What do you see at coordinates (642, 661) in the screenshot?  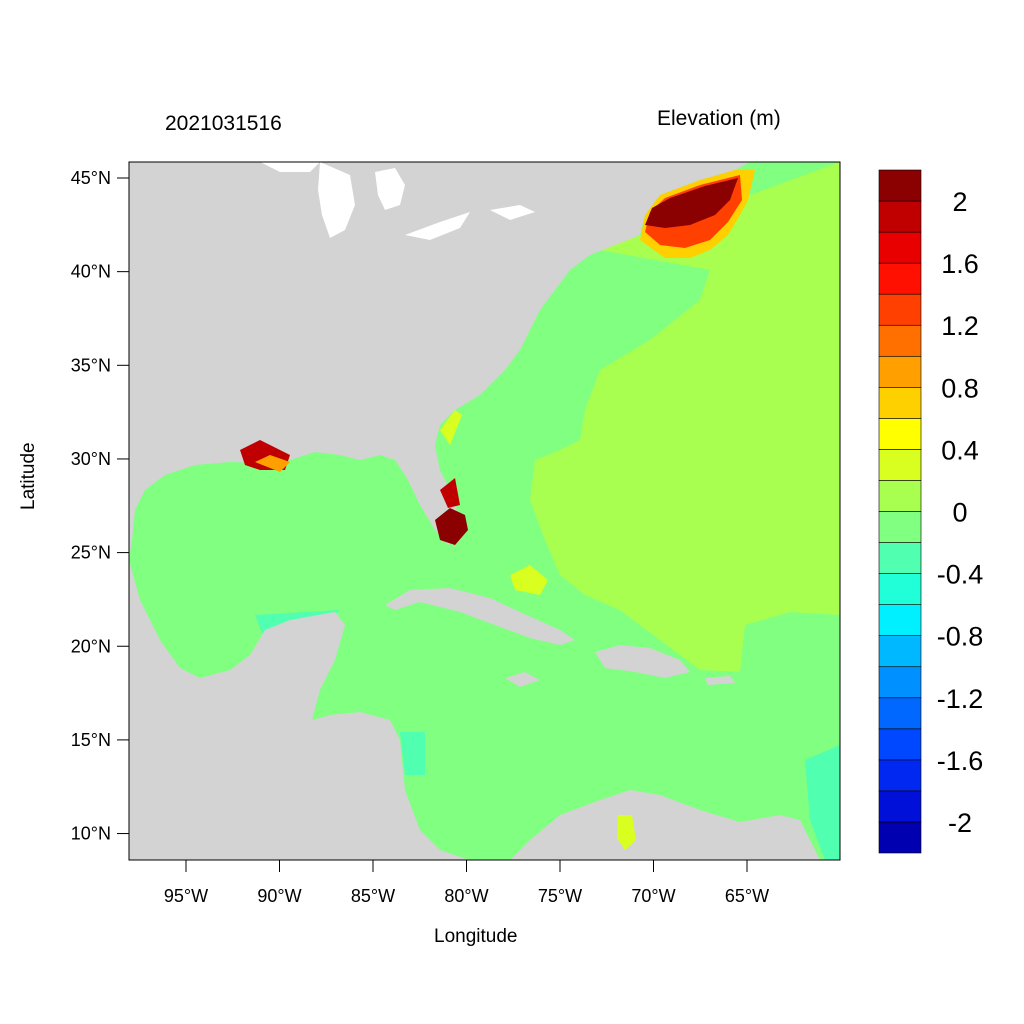 I see `hispaniola-land` at bounding box center [642, 661].